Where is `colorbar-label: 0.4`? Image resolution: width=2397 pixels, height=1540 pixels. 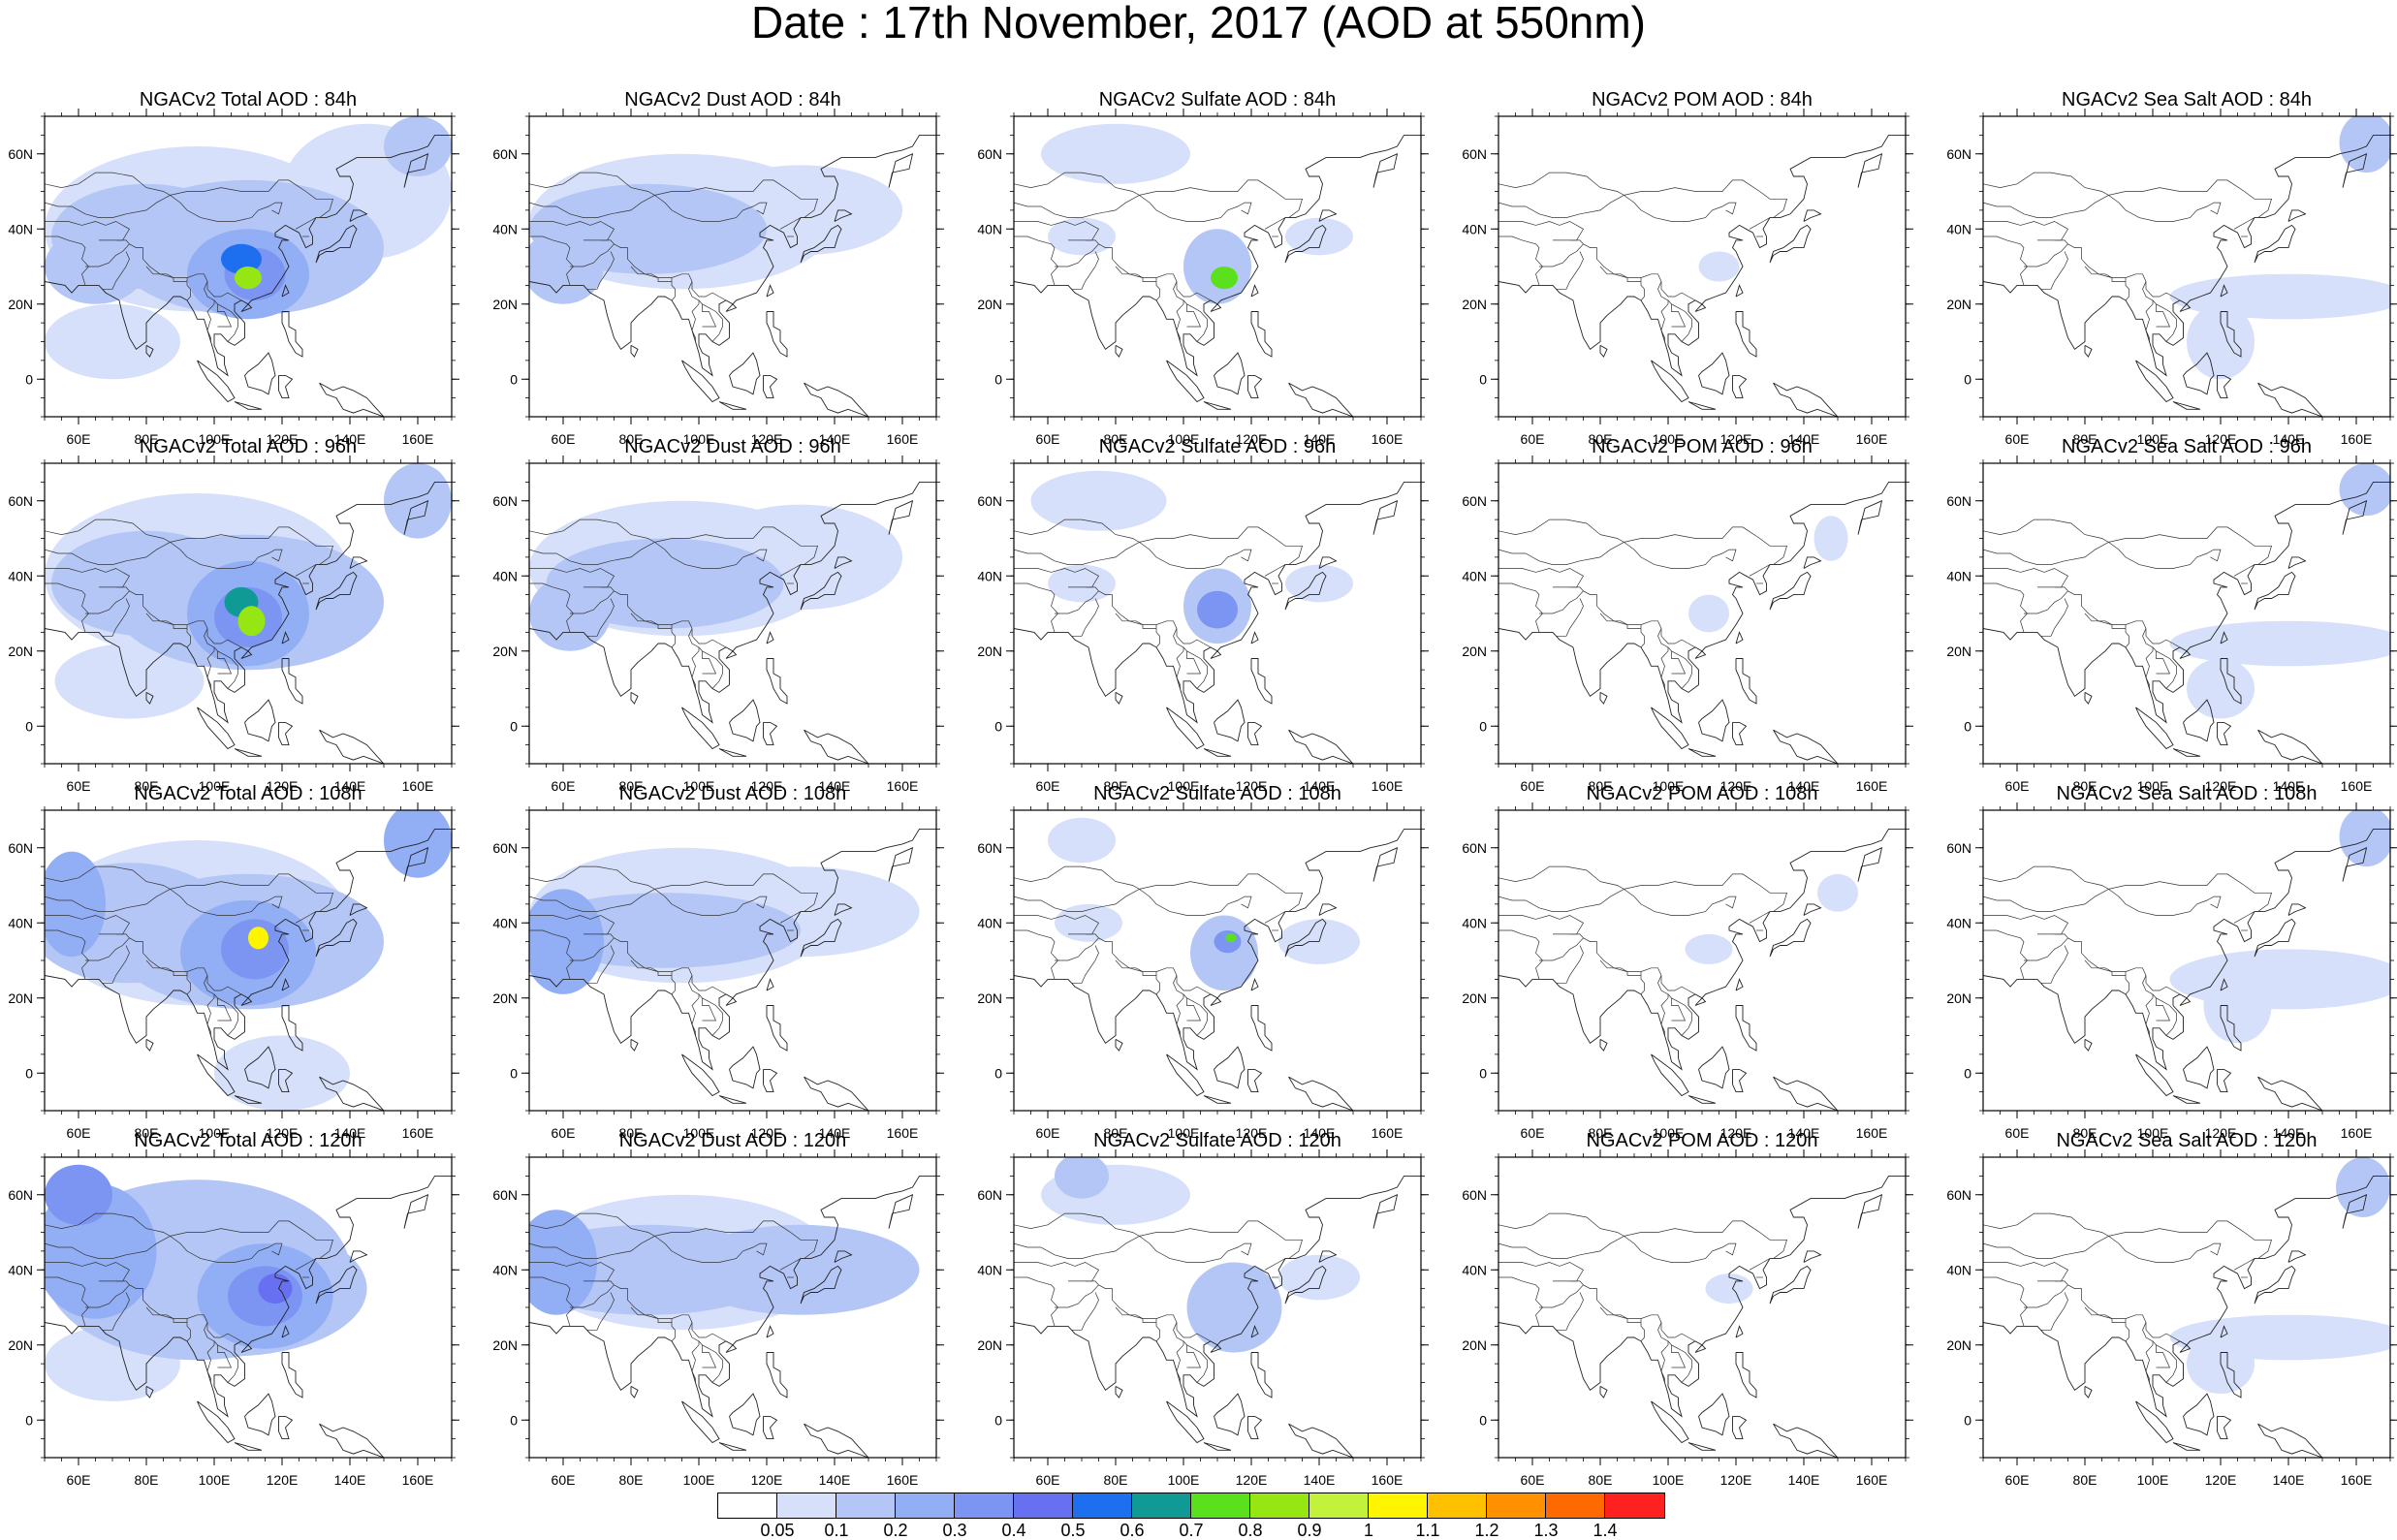
colorbar-label: 0.4 is located at coordinates (1013, 1530).